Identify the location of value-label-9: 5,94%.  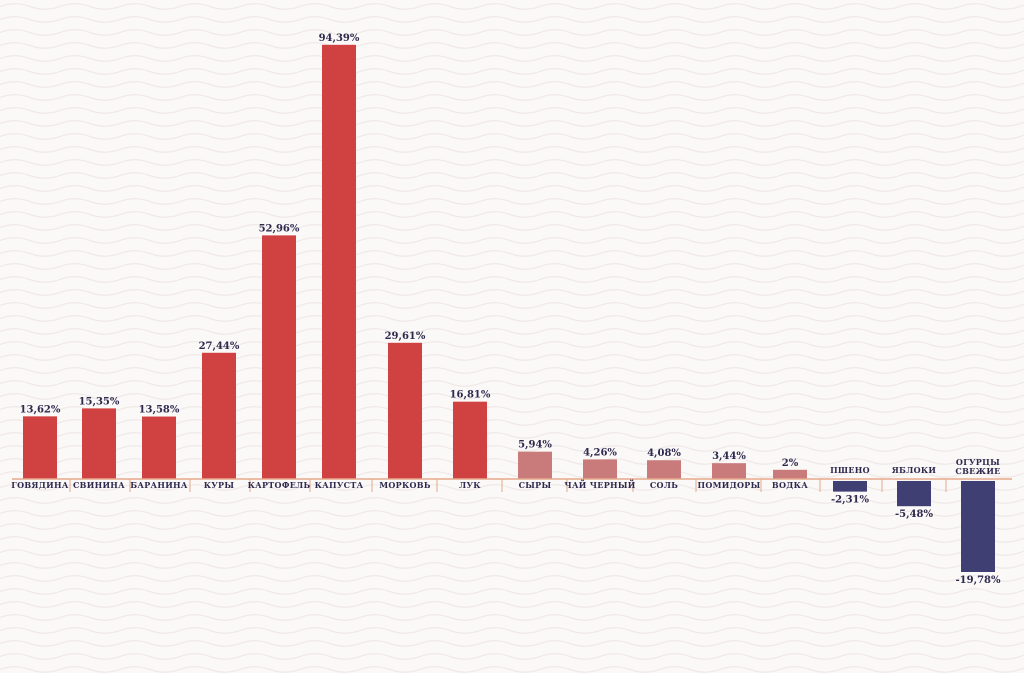
(535, 445).